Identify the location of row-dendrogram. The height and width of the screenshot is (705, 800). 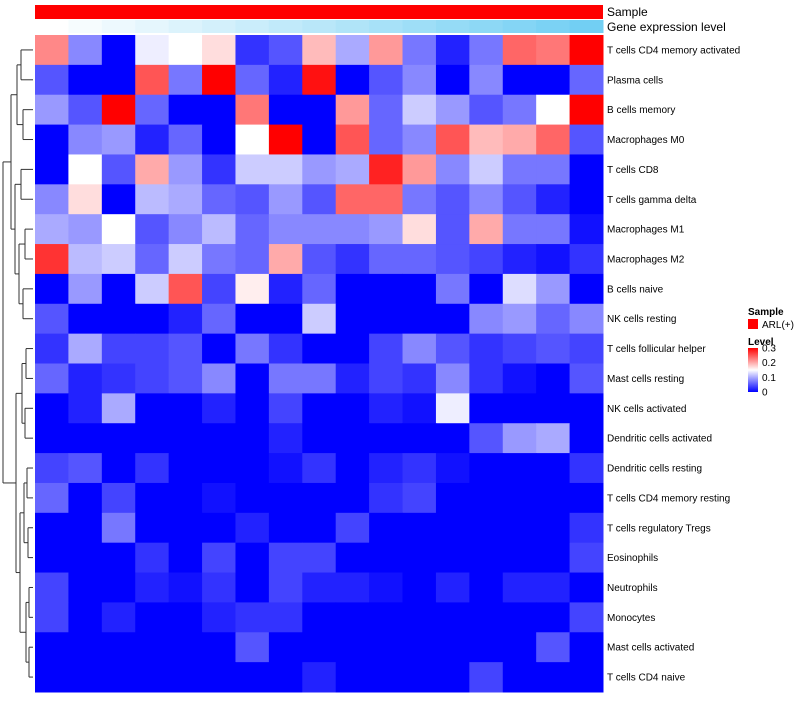
(17, 363).